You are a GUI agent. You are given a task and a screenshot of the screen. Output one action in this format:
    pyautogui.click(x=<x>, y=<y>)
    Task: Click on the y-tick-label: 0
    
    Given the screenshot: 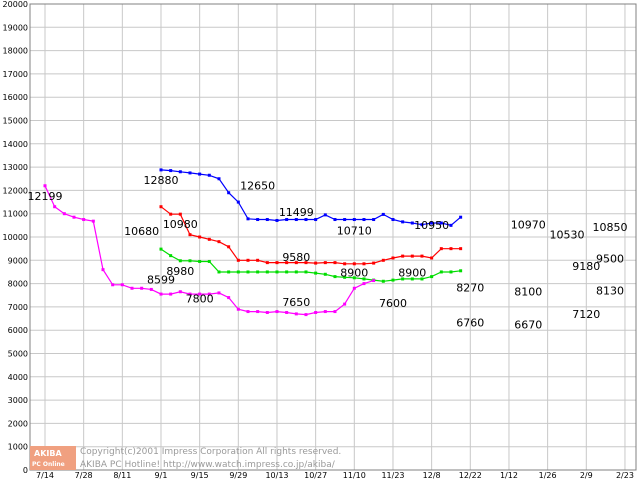 What is the action you would take?
    pyautogui.click(x=25, y=470)
    